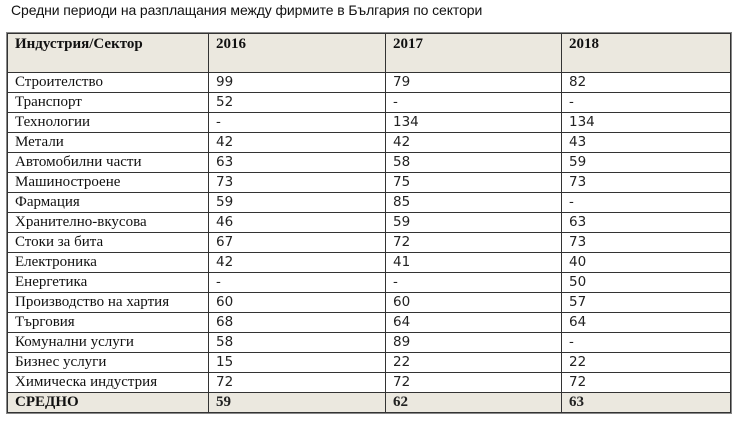 This screenshot has height=431, width=740. Describe the element at coordinates (473, 162) in the screenshot. I see `value-2017: 58` at that location.